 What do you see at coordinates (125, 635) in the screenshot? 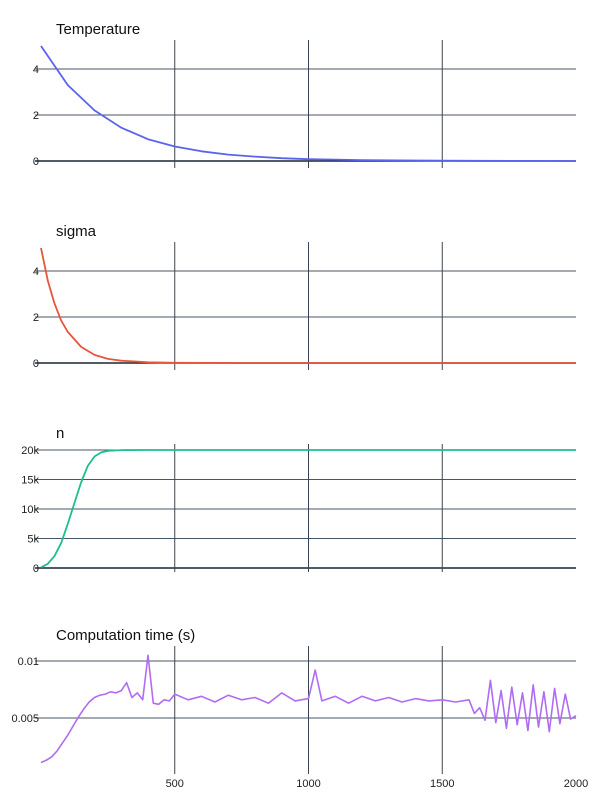
I see `chart-title: Computation time (s)` at bounding box center [125, 635].